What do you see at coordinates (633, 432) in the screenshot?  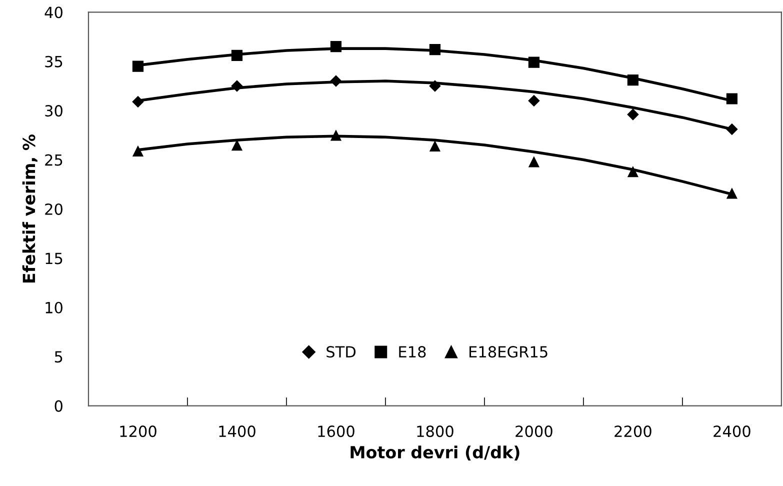 I see `x-tick-label: 2200` at bounding box center [633, 432].